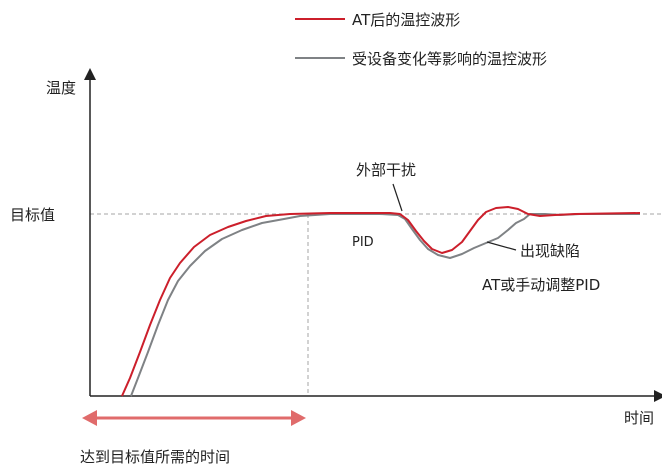 This screenshot has width=662, height=472. What do you see at coordinates (363, 242) in the screenshot?
I see `pid-label: PID` at bounding box center [363, 242].